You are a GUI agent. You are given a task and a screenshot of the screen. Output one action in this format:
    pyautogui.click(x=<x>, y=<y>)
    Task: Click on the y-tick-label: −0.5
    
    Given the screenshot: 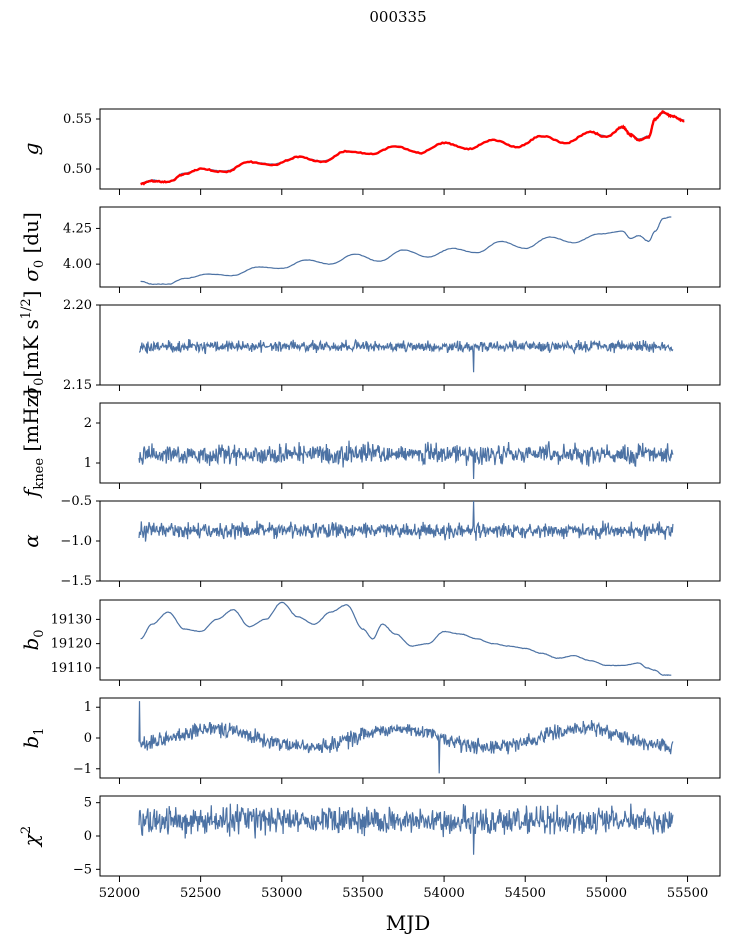 What is the action you would take?
    pyautogui.click(x=76, y=501)
    